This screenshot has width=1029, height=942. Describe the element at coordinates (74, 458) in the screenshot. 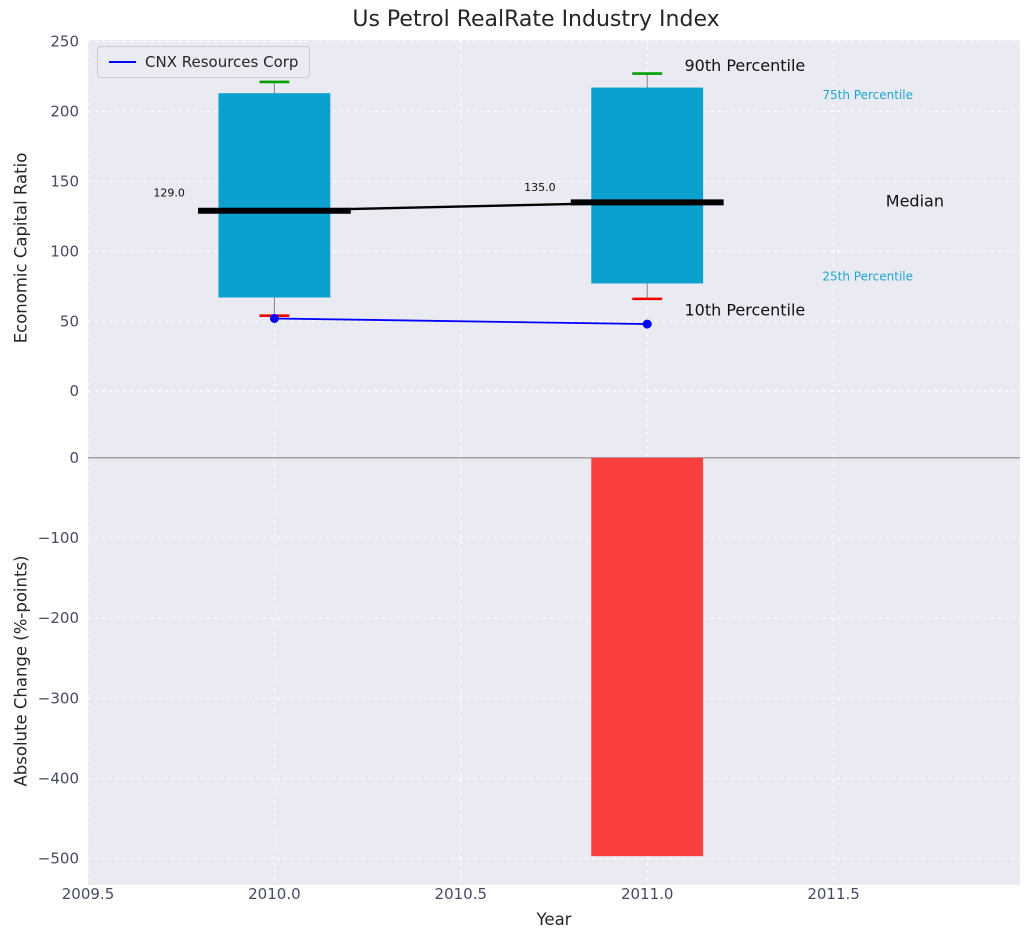

I see `bottom-y-tick-label: 0` at that location.